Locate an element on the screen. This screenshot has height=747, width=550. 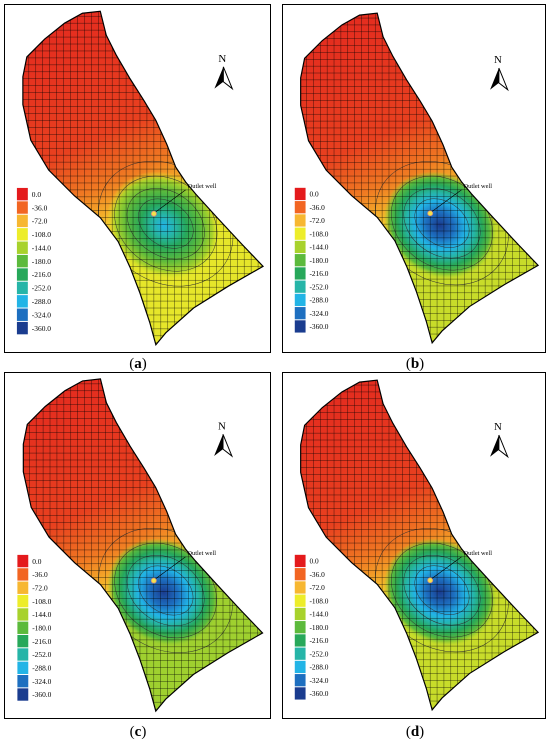
legend-label: -36.0 is located at coordinates (40, 207).